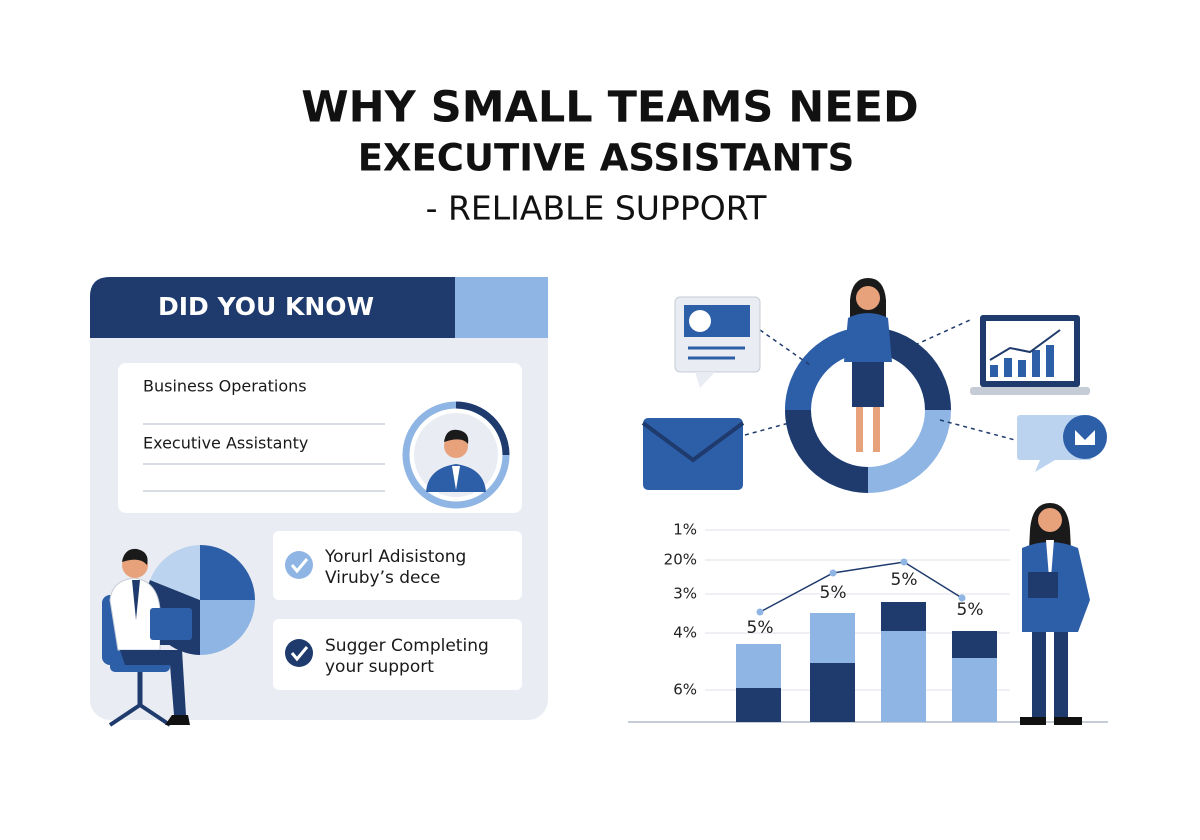  What do you see at coordinates (382, 578) in the screenshot?
I see `checklist-text: Viruby’s dece` at bounding box center [382, 578].